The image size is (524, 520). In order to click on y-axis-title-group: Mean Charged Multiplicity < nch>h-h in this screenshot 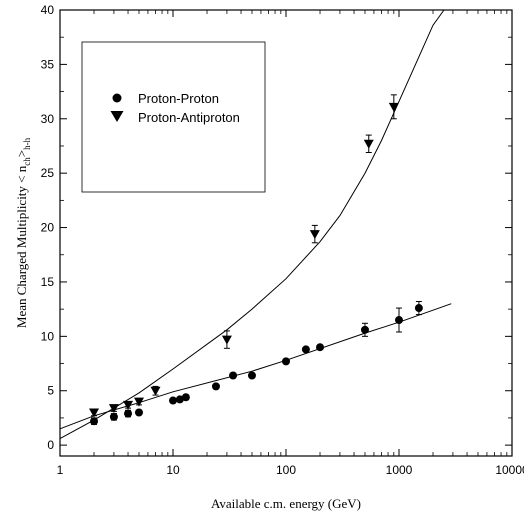, I will do `click(23, 232)`.